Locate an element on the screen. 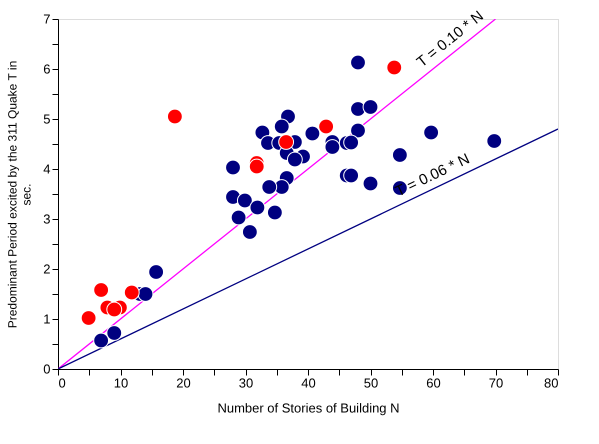 This screenshot has height=444, width=599. y-tick-label: 1 is located at coordinates (46, 319).